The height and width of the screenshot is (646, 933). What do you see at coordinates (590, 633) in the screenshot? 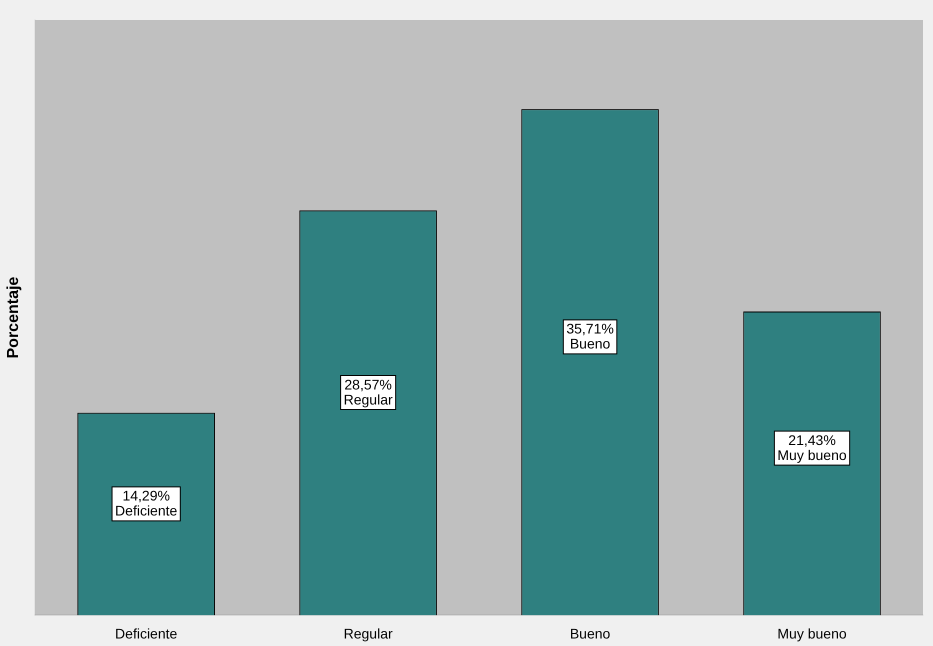
I see `x-tick-label: Bueno` at bounding box center [590, 633].